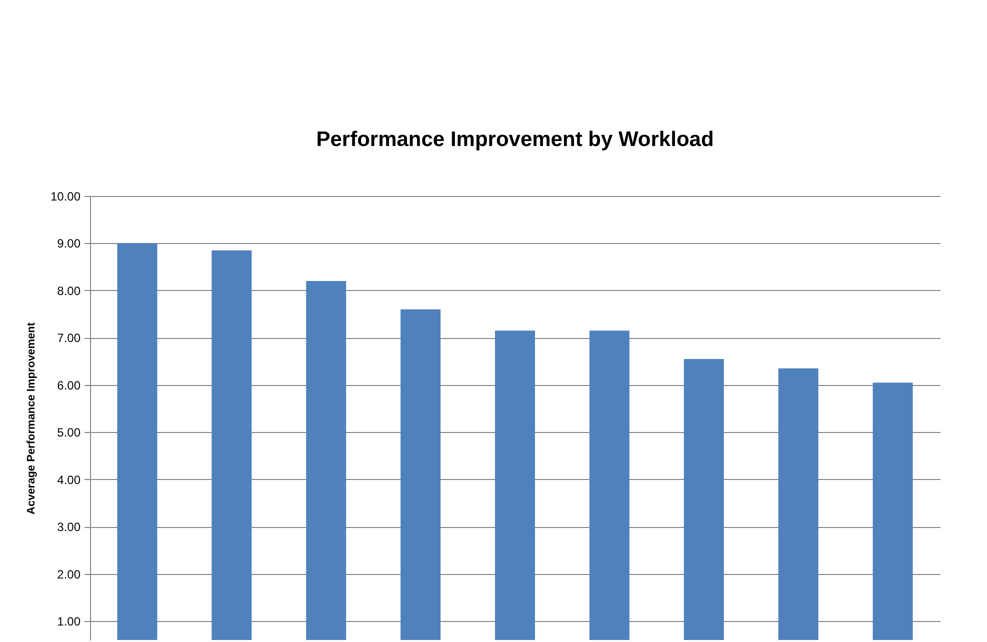 The image size is (987, 642). What do you see at coordinates (69, 243) in the screenshot?
I see `y-tick-label: 9.00` at bounding box center [69, 243].